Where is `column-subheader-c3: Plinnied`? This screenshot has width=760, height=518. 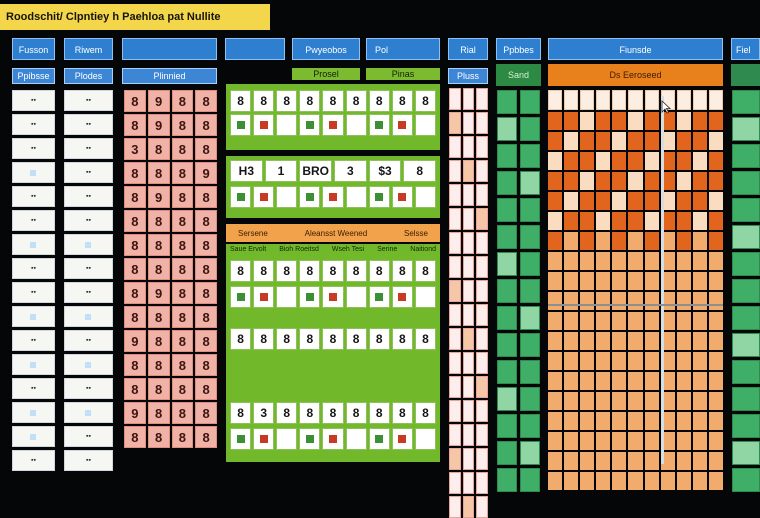 column-subheader-c3: Plinnied is located at coordinates (169, 76).